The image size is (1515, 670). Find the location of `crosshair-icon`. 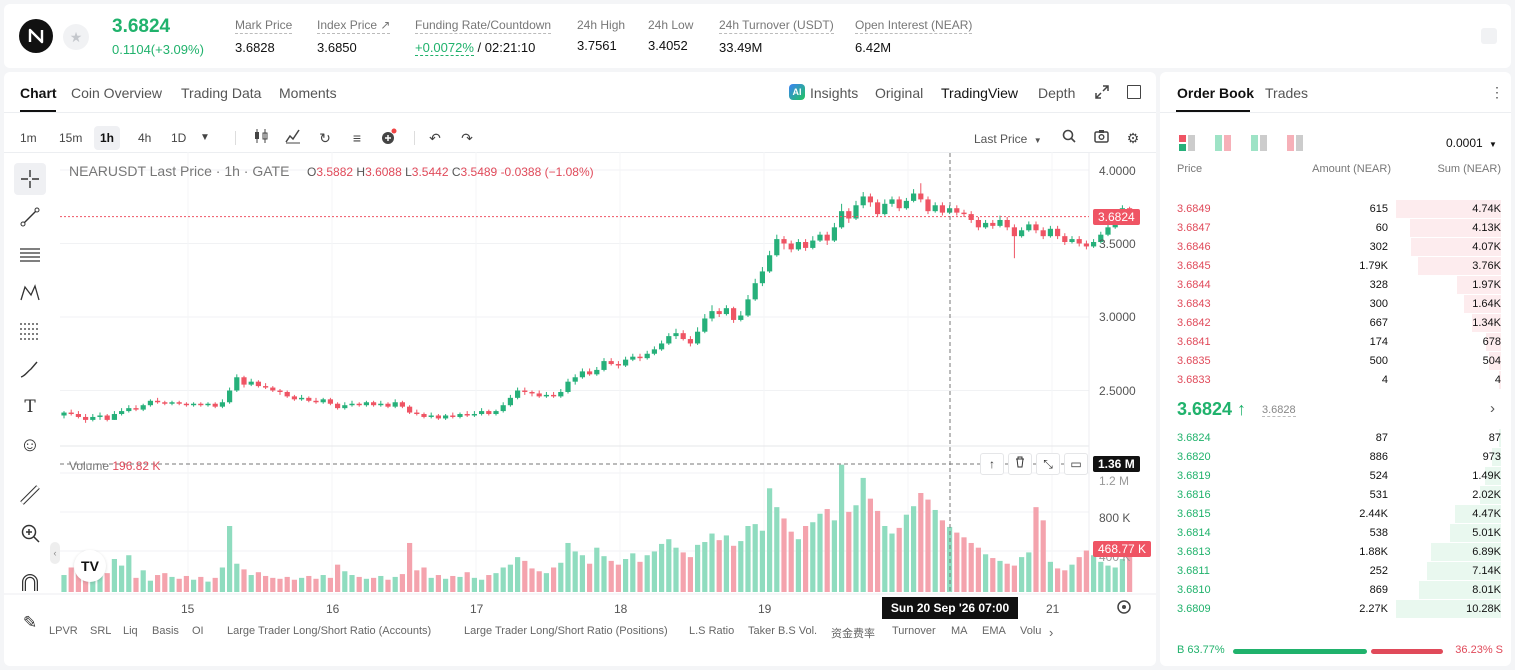

crosshair-icon is located at coordinates (30, 179).